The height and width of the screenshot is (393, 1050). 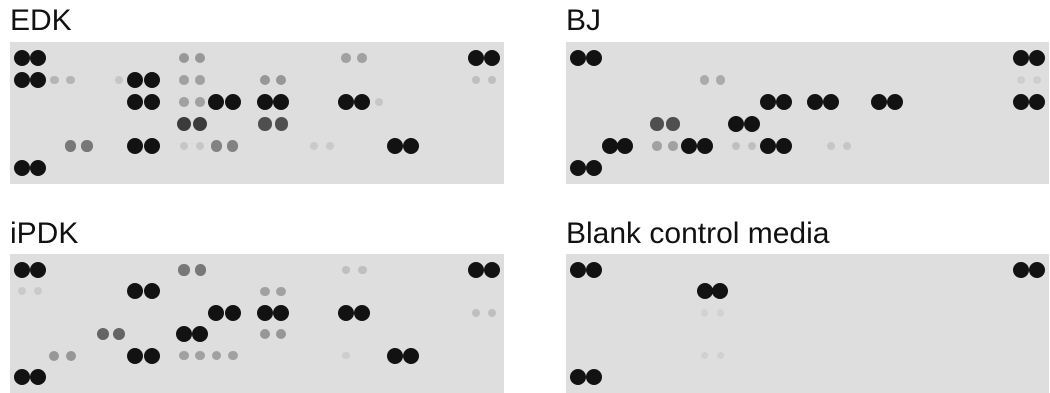 What do you see at coordinates (584, 20) in the screenshot?
I see `panel-title-bj: BJ` at bounding box center [584, 20].